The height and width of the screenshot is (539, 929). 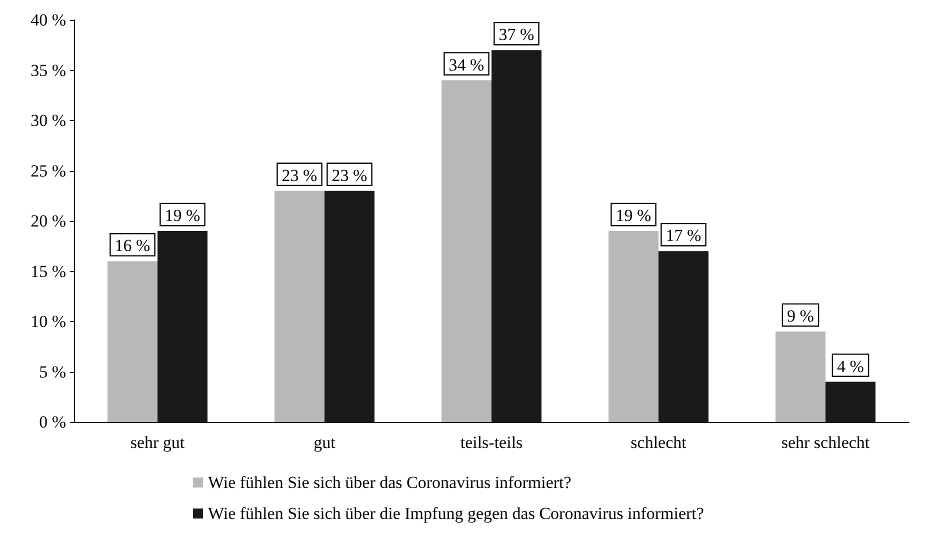 What do you see at coordinates (325, 442) in the screenshot?
I see `x-tick-label: gut` at bounding box center [325, 442].